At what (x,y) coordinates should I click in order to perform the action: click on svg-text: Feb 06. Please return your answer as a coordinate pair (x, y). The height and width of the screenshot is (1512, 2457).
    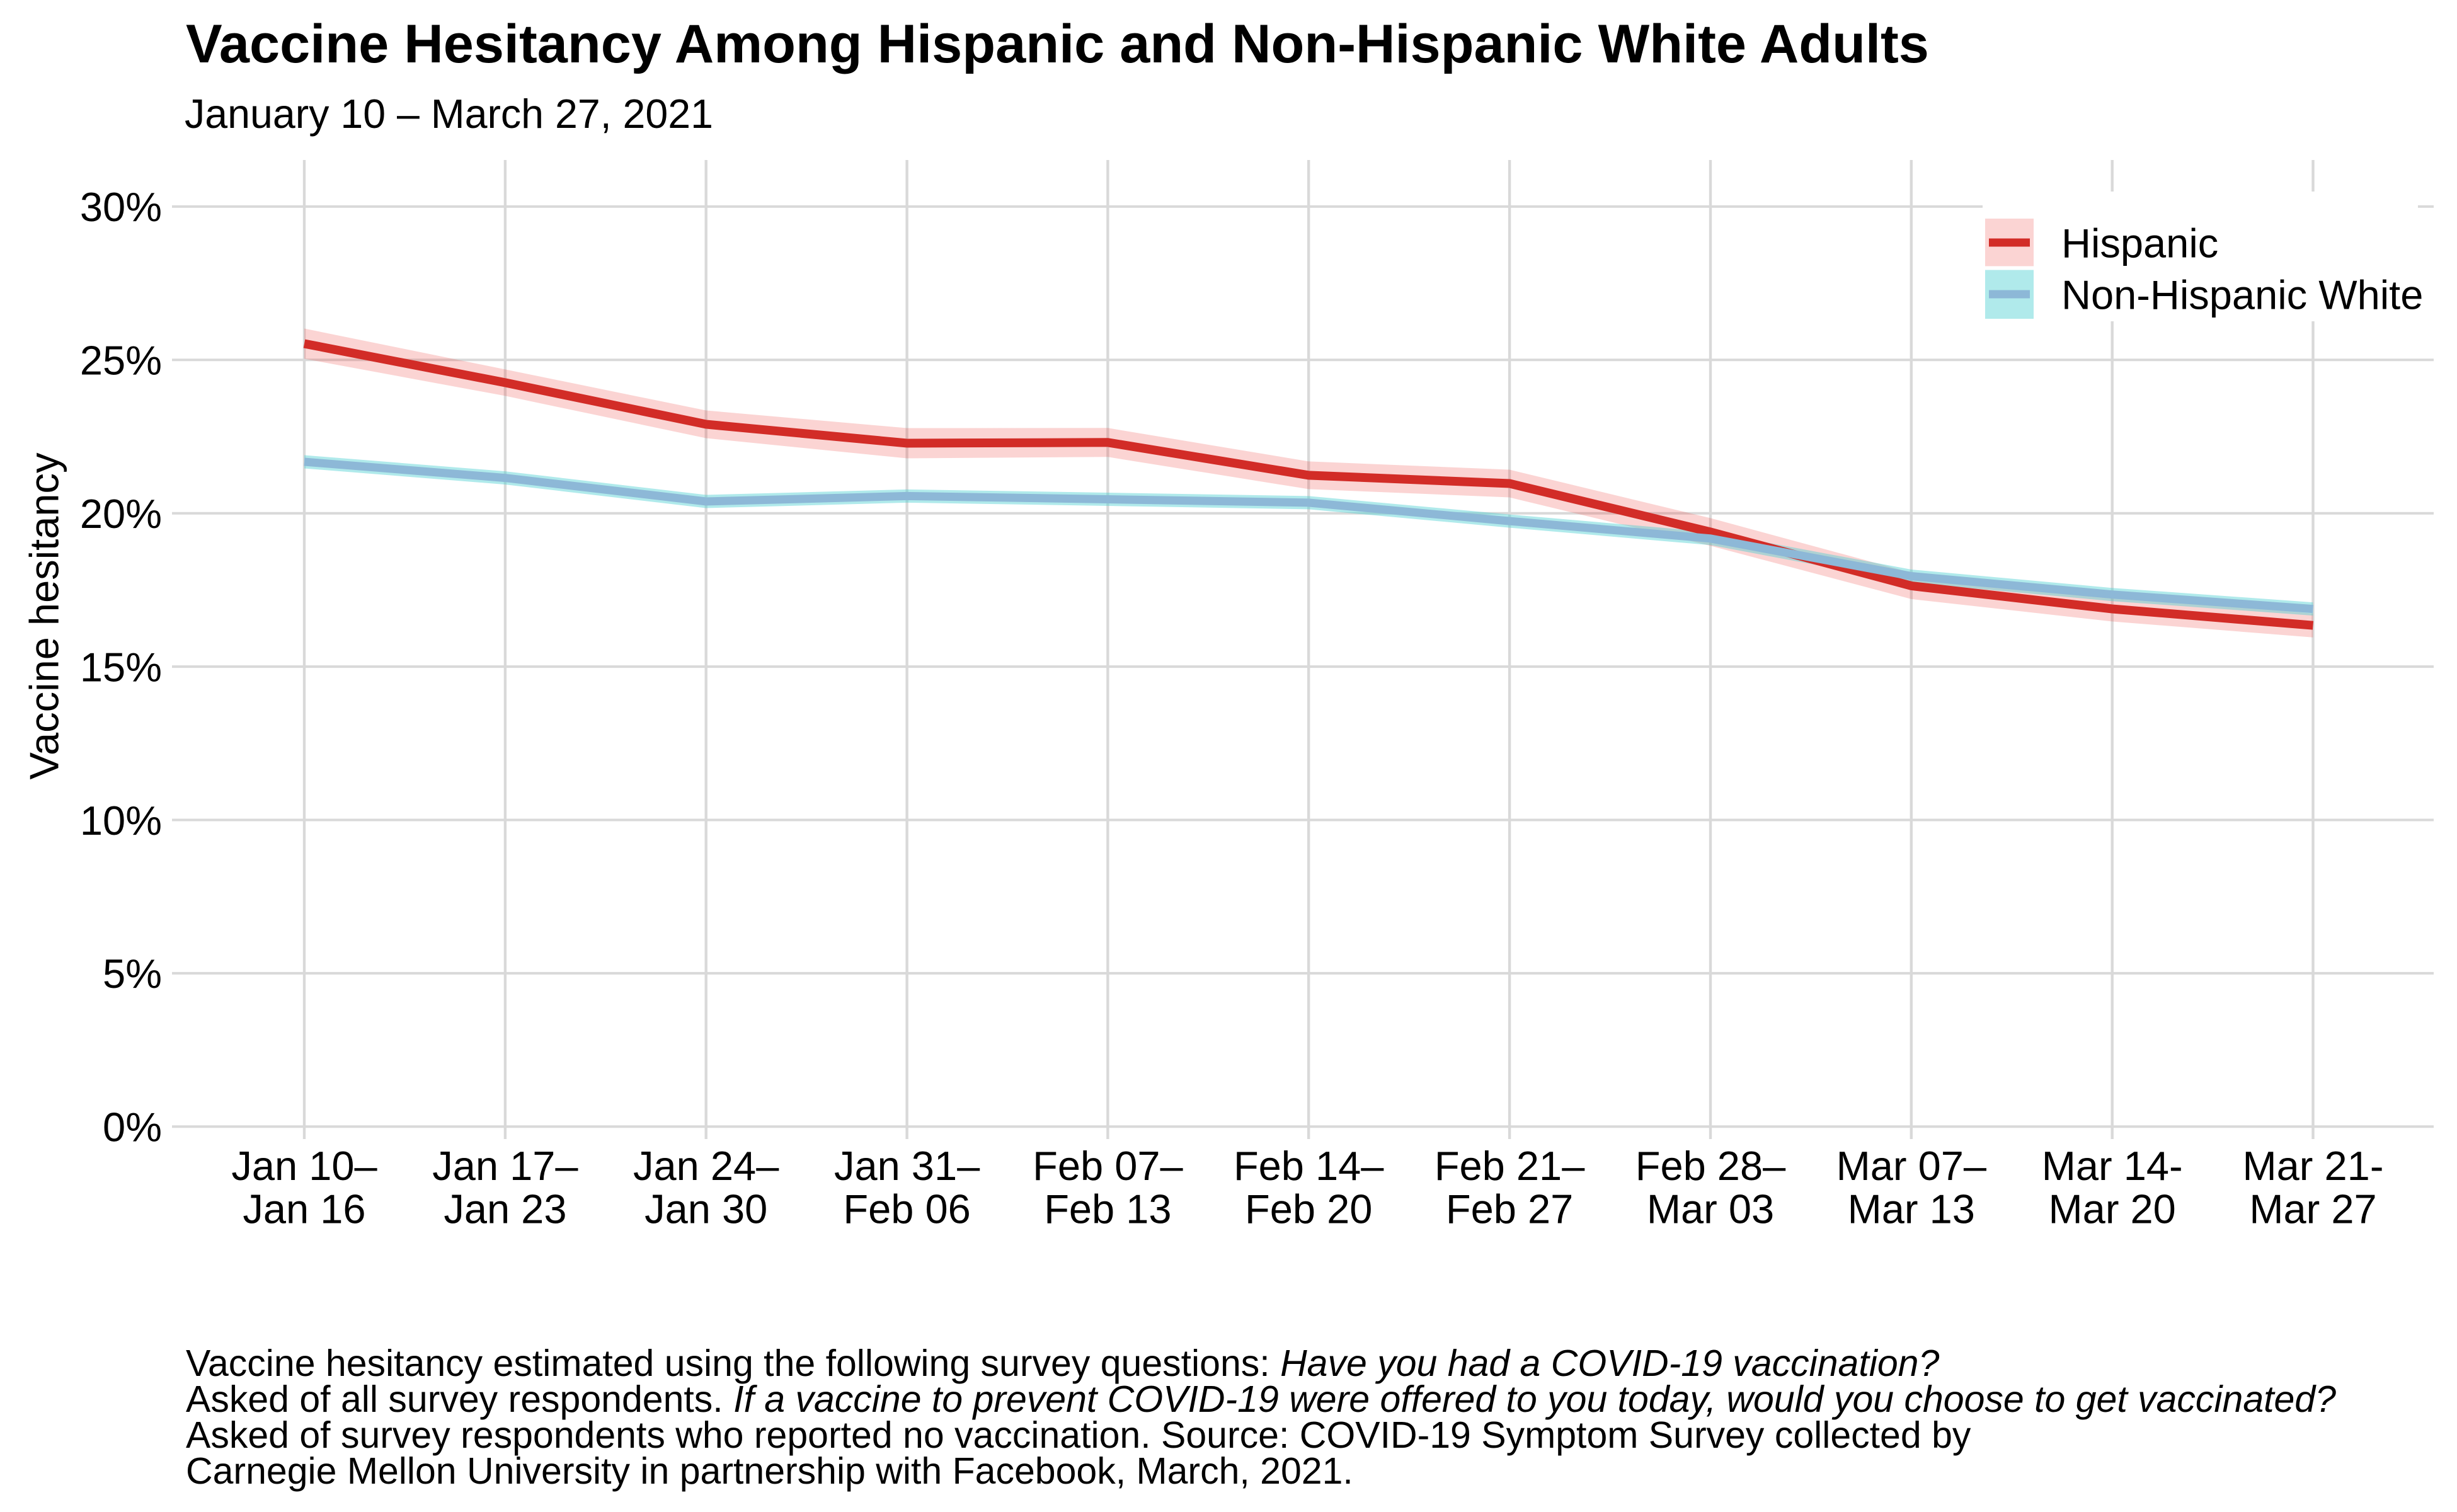
    Looking at the image, I should click on (906, 1209).